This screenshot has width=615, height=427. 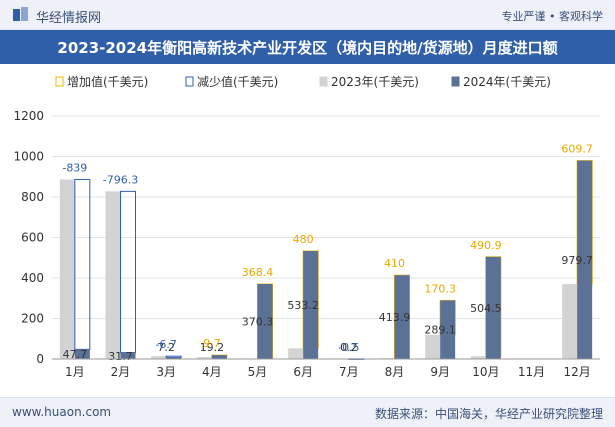 I want to click on legend: 增加值(千美元) 减少值(千美元) 2023年(千美元) 2024年(千美元), so click(x=303, y=81).